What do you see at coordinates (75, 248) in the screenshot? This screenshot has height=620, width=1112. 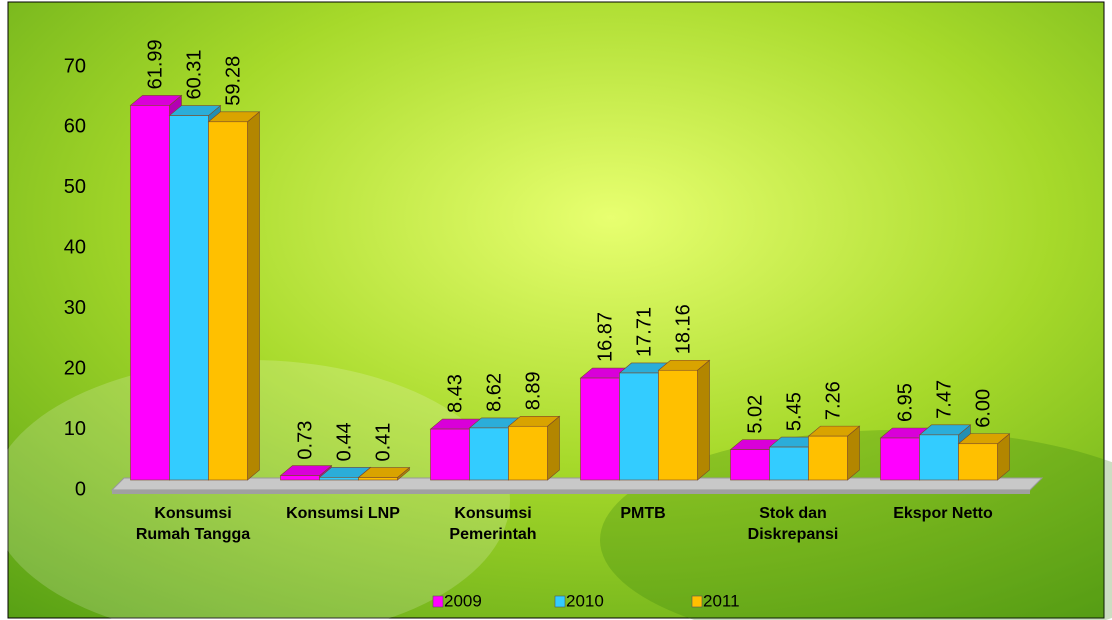 I see `y-tick-label: 40` at bounding box center [75, 248].